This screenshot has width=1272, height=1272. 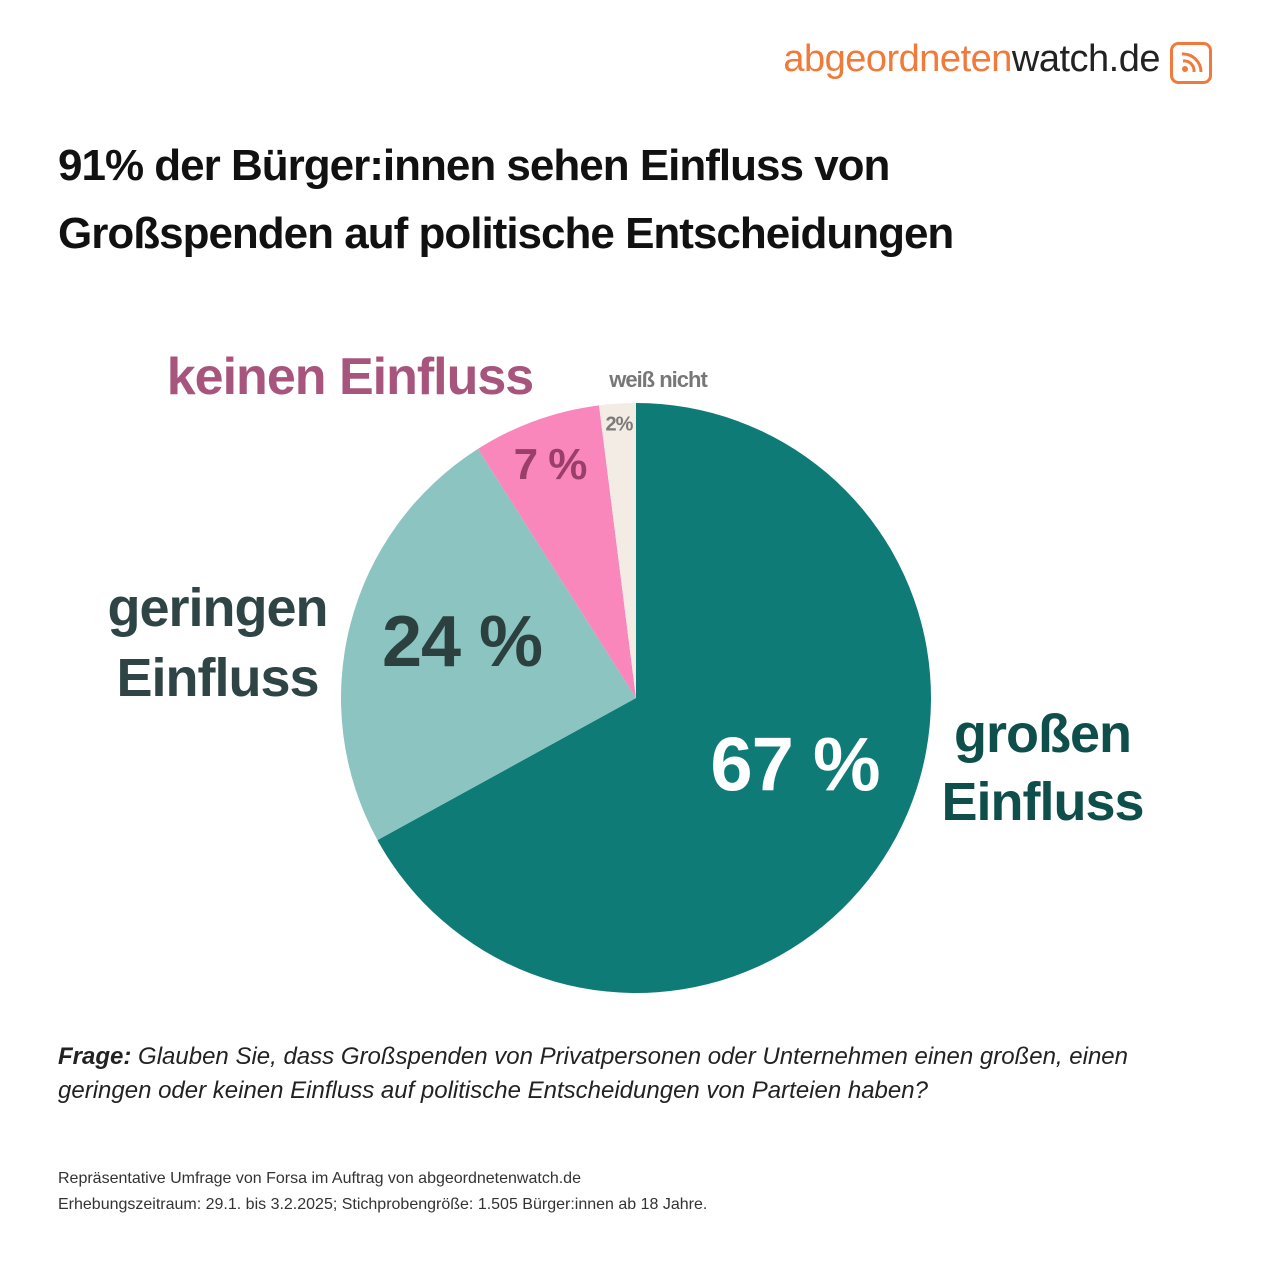 I want to click on logo-text: watch.de, so click(x=1086, y=59).